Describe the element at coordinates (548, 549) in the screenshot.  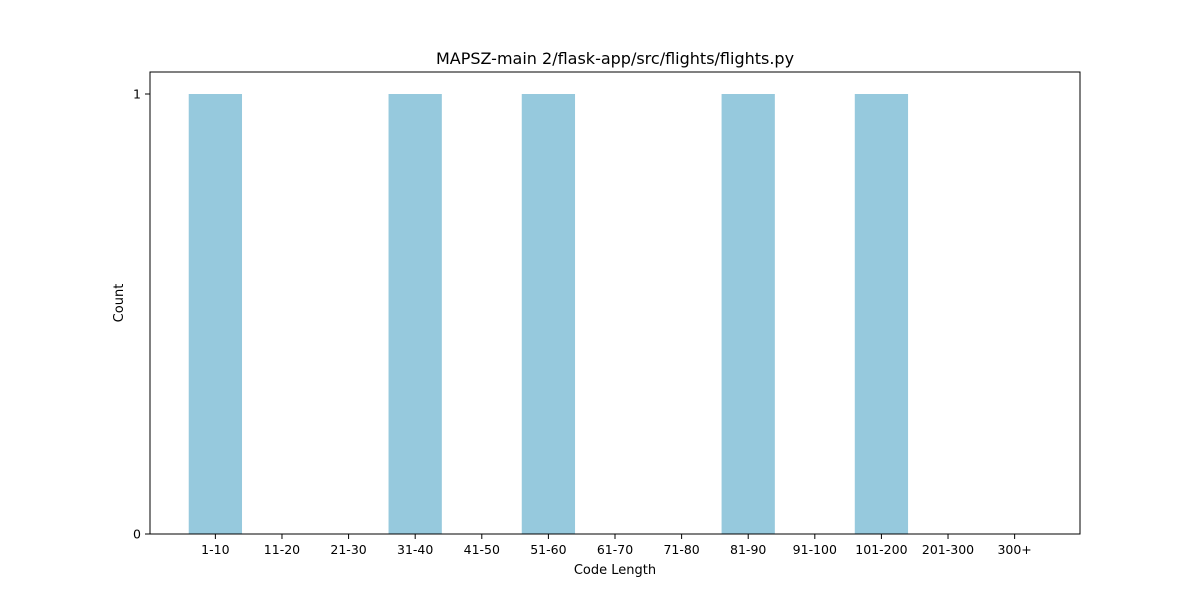
I see `x-tick-label: 51-60` at that location.